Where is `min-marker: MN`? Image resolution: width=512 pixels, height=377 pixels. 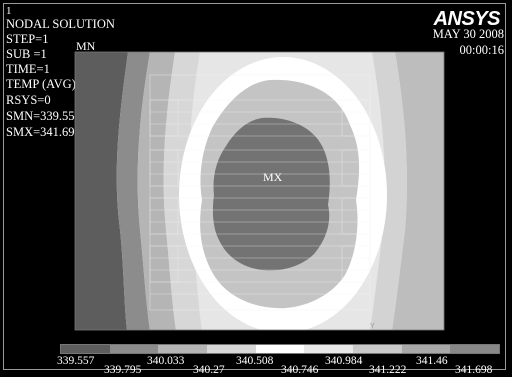
min-marker: MN is located at coordinates (86, 46).